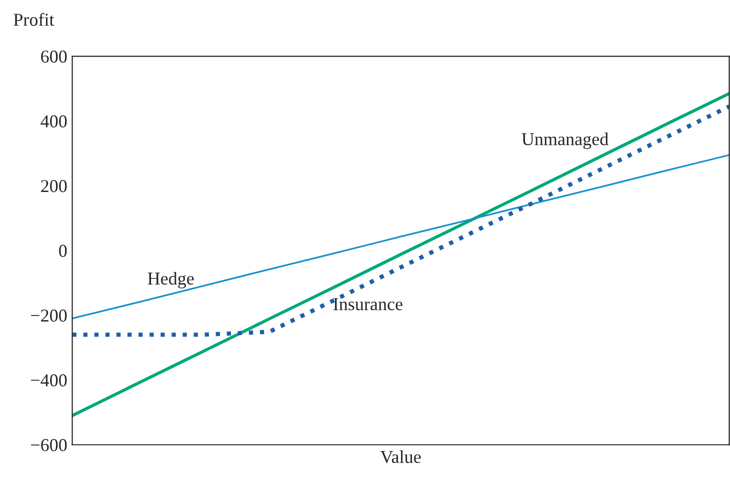 This screenshot has height=485, width=730. I want to click on y-tick-label: −400, so click(49, 380).